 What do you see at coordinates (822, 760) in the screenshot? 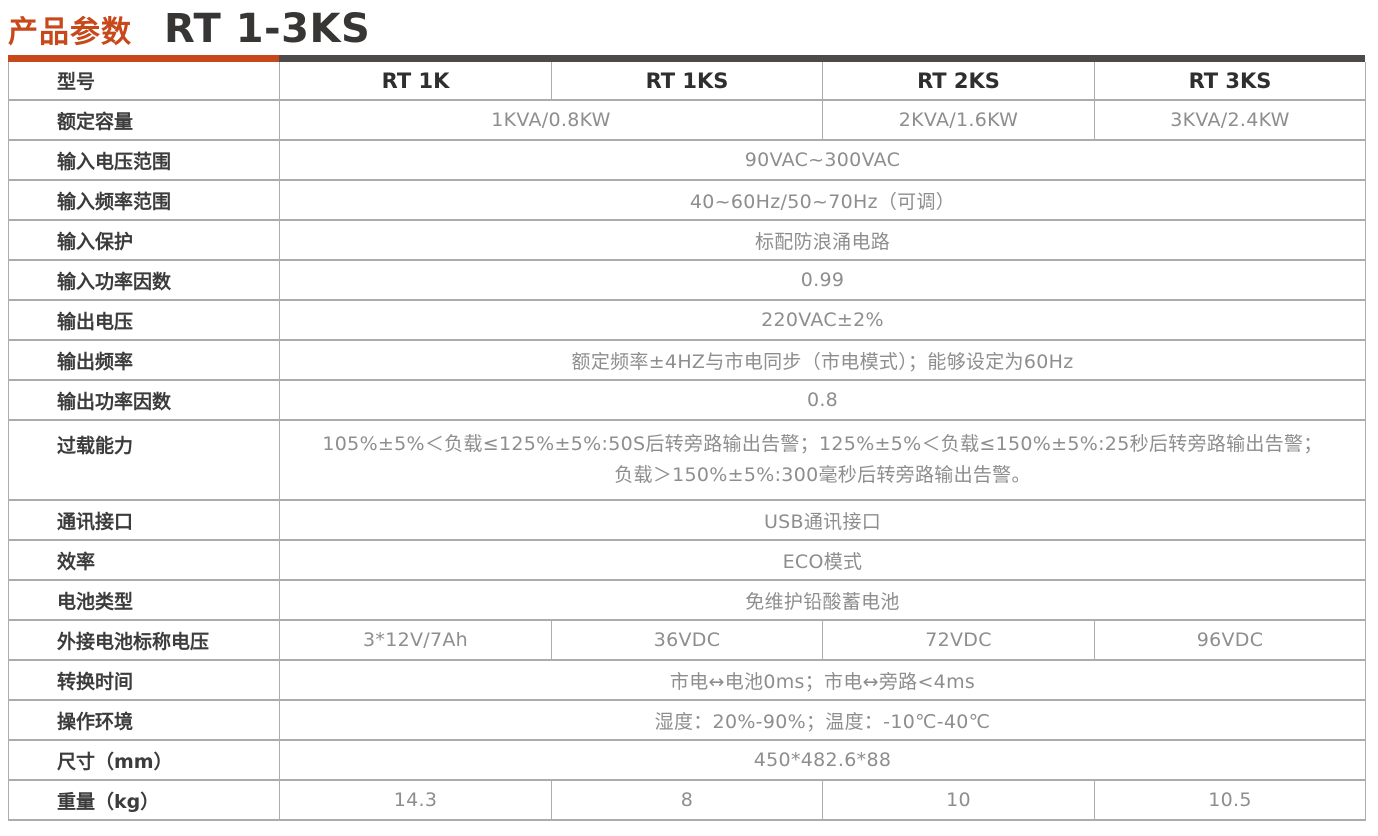
I see `spec-value: 450*482.6*88` at bounding box center [822, 760].